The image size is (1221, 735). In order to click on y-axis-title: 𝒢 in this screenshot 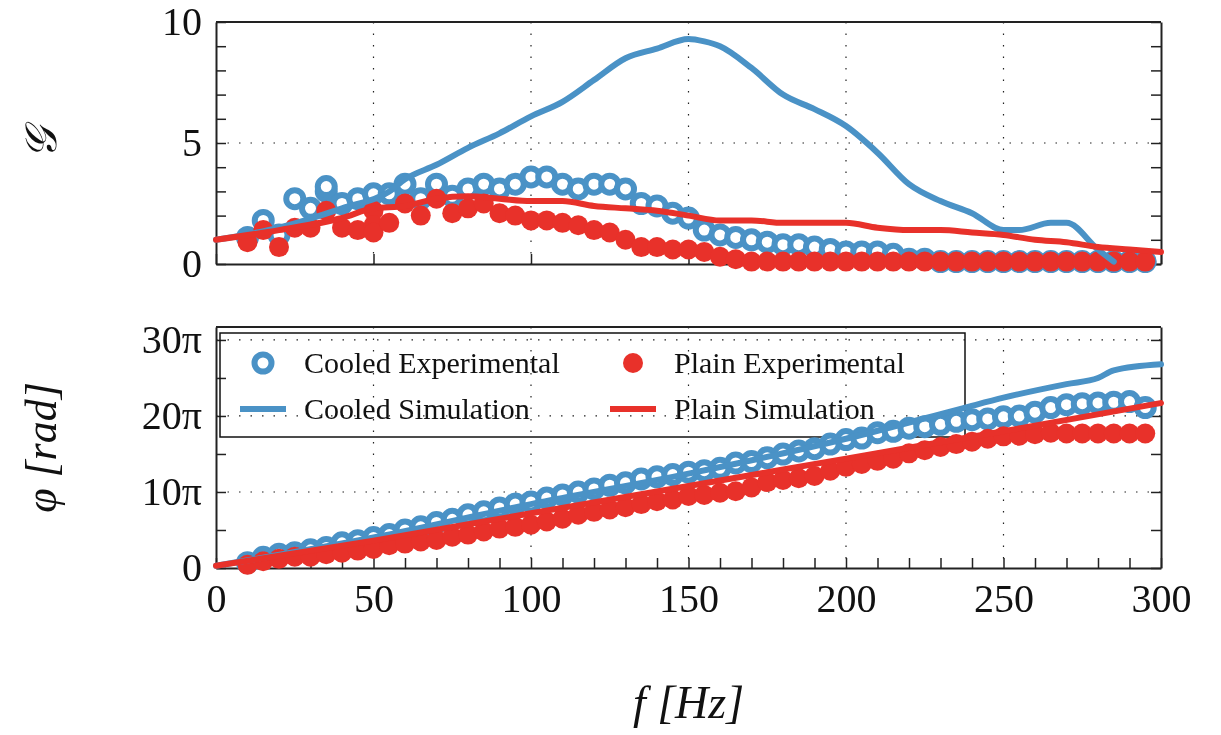, I will do `click(41, 139)`.